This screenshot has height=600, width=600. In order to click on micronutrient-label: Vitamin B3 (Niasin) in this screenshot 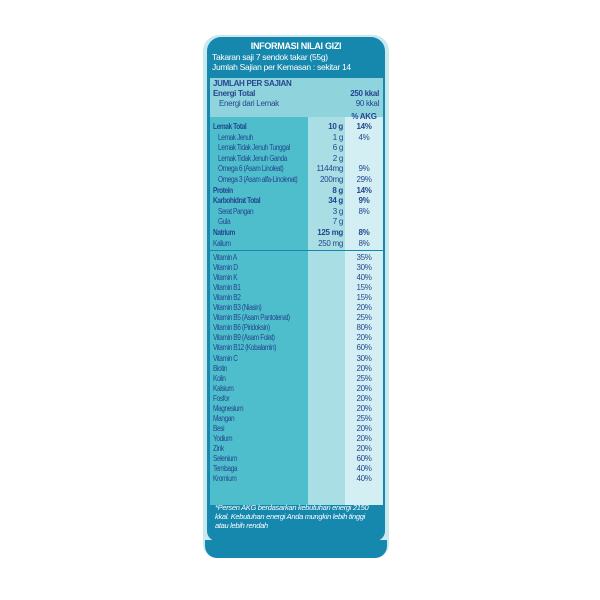, I will do `click(237, 308)`.